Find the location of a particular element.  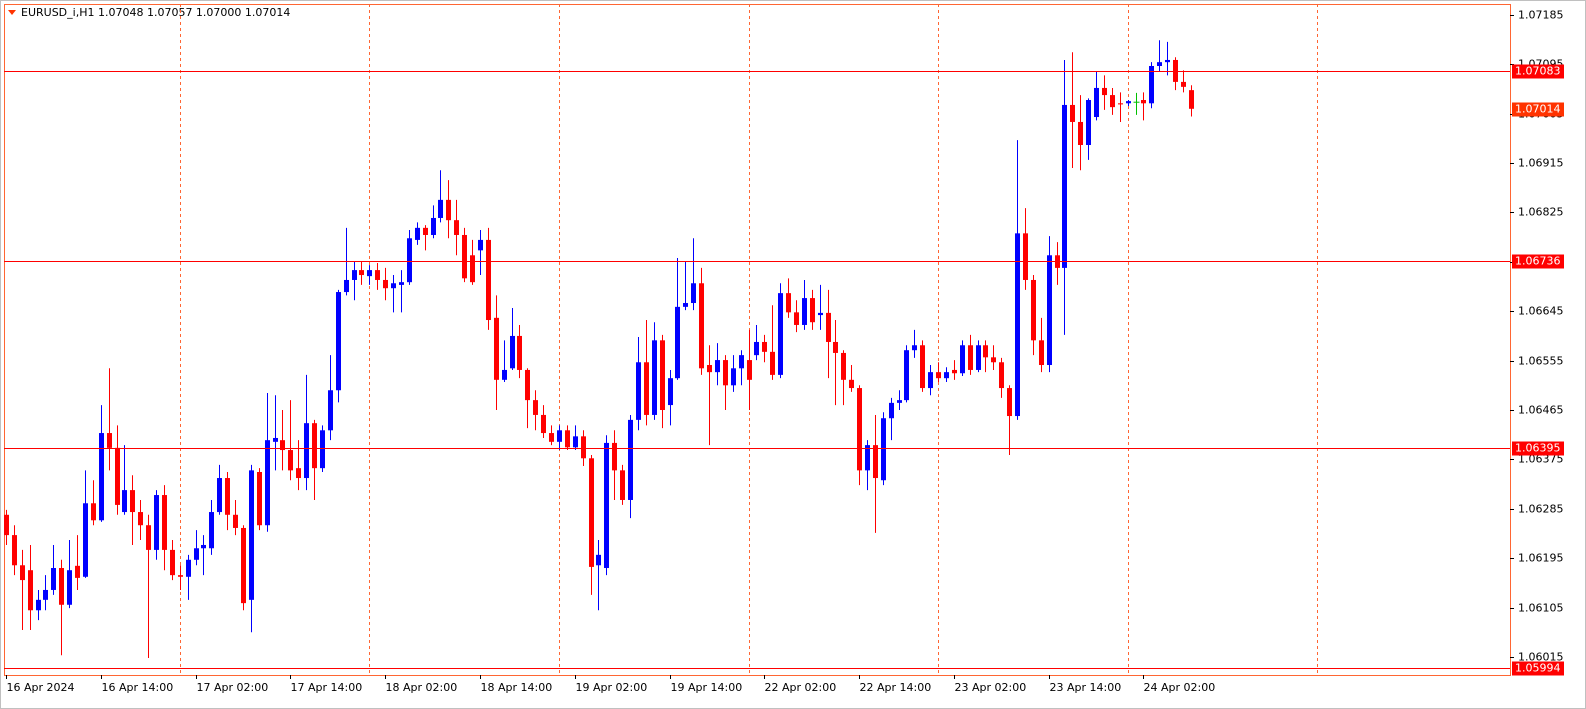

x-tick-label: 17 Apr 02:00 is located at coordinates (233, 687).